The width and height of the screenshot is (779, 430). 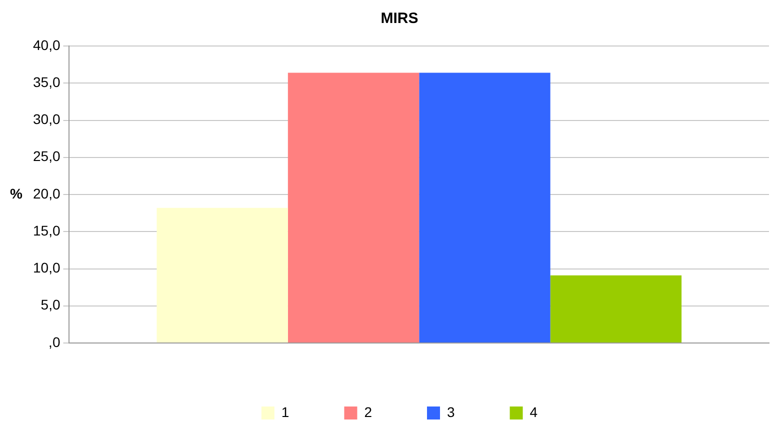 What do you see at coordinates (368, 412) in the screenshot?
I see `legend-label: 2` at bounding box center [368, 412].